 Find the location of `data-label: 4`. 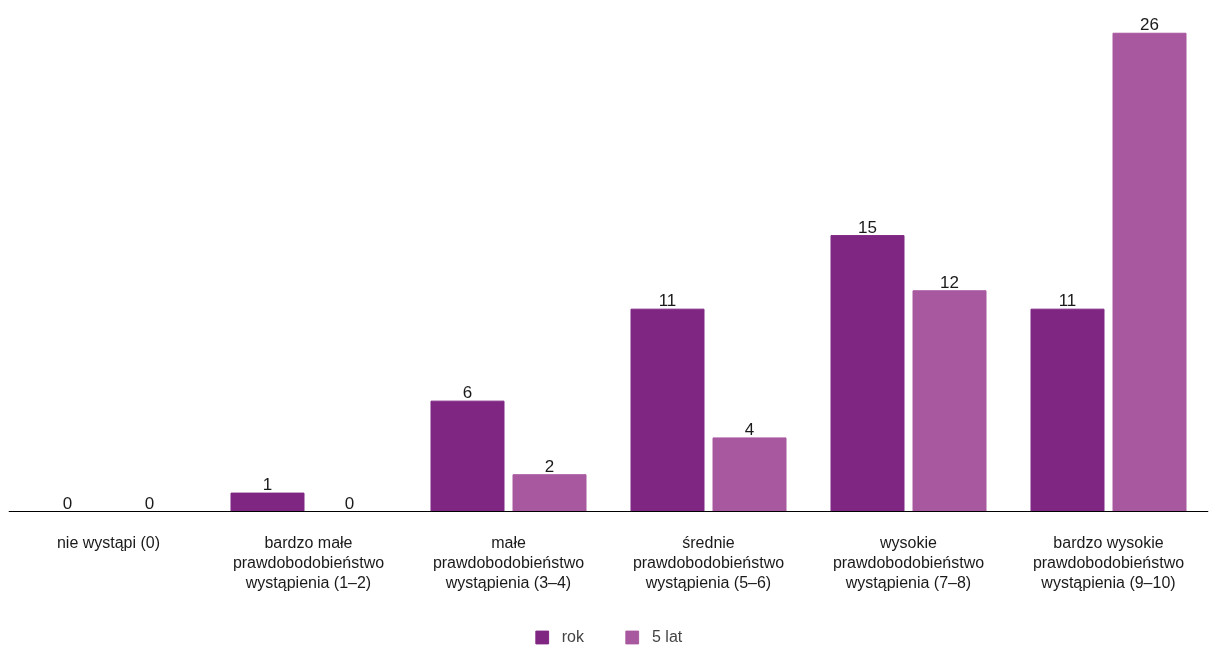

data-label: 4 is located at coordinates (749, 429).